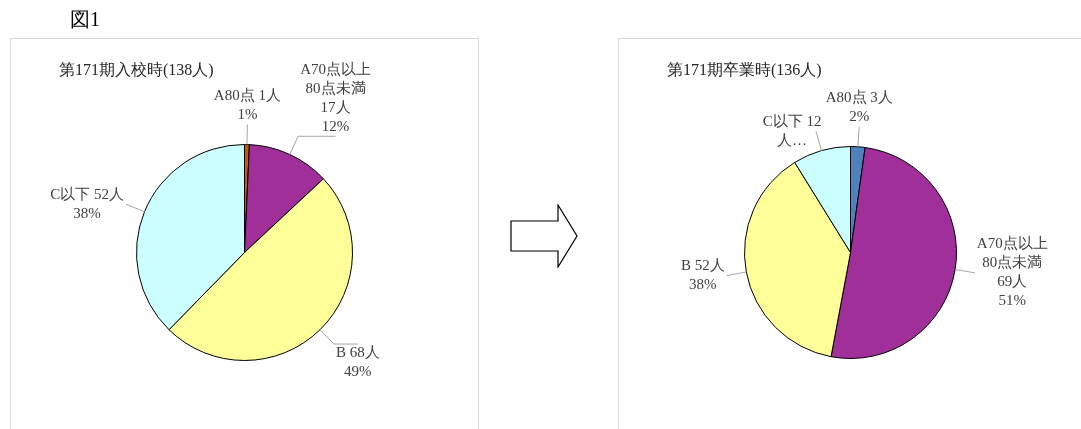 This screenshot has height=429, width=1081. Describe the element at coordinates (744, 70) in the screenshot. I see `chart-title: 第171期卒業時(136人)` at that location.